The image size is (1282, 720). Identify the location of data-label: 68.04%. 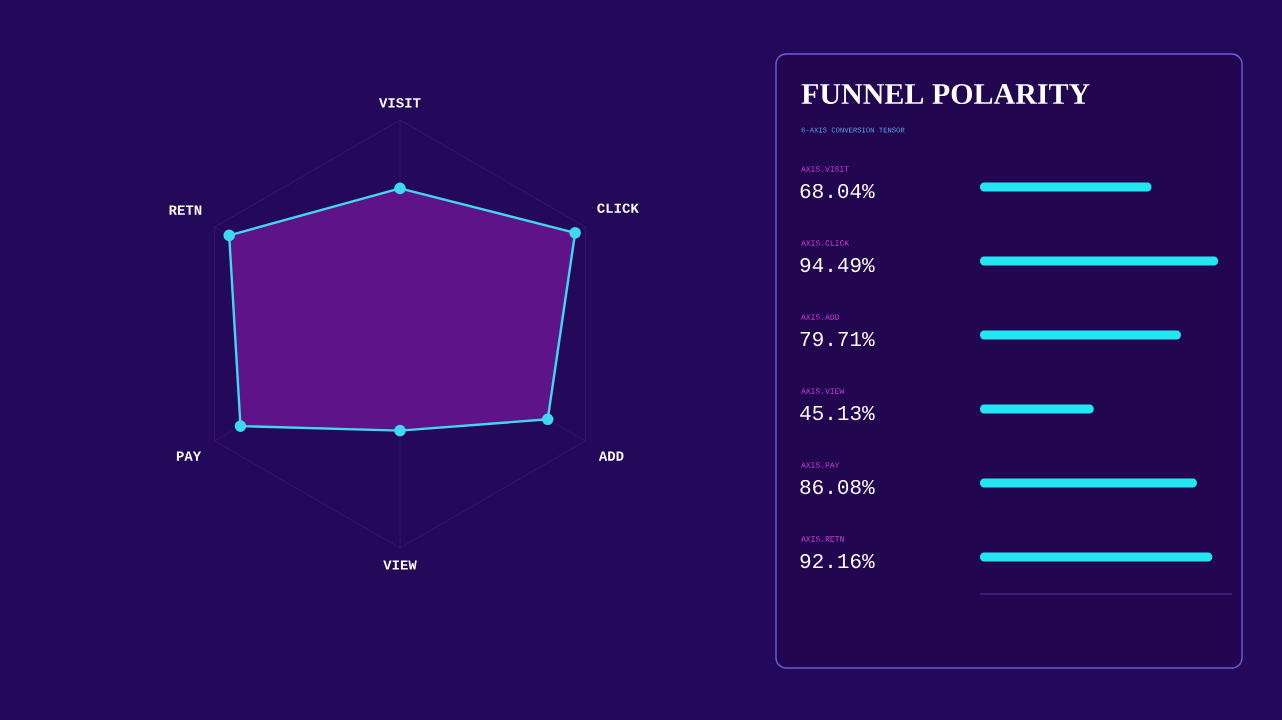
(837, 191).